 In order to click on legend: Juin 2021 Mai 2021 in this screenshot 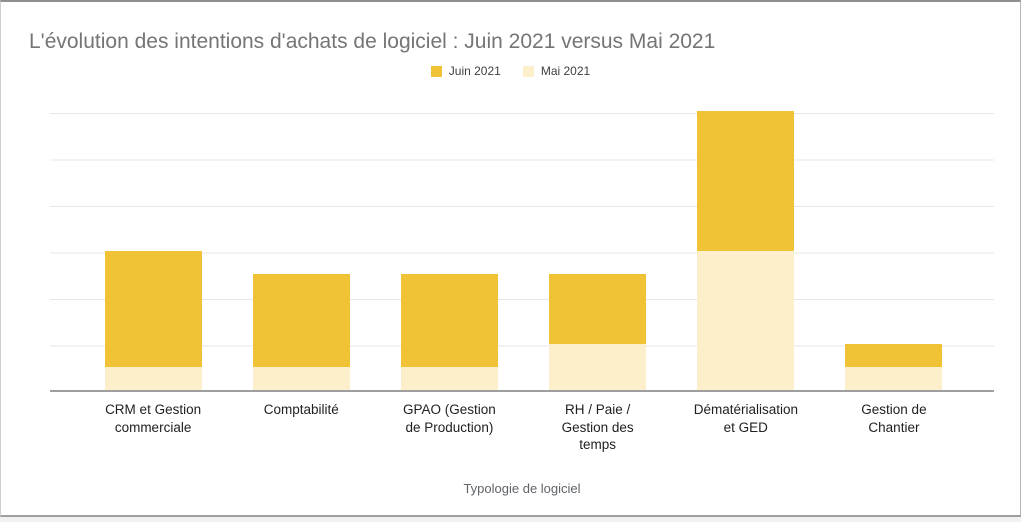, I will do `click(510, 71)`.